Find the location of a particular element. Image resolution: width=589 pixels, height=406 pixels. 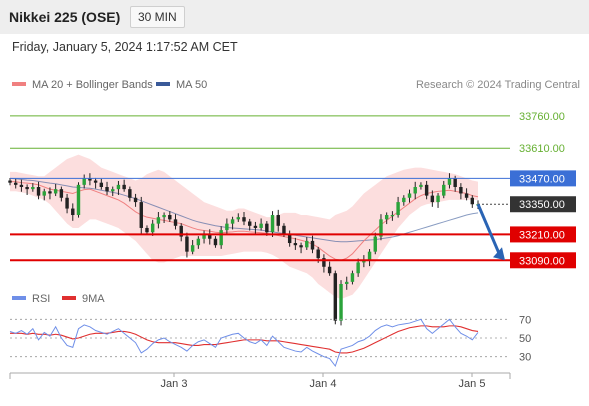

level-label: 33210.00 is located at coordinates (542, 235).